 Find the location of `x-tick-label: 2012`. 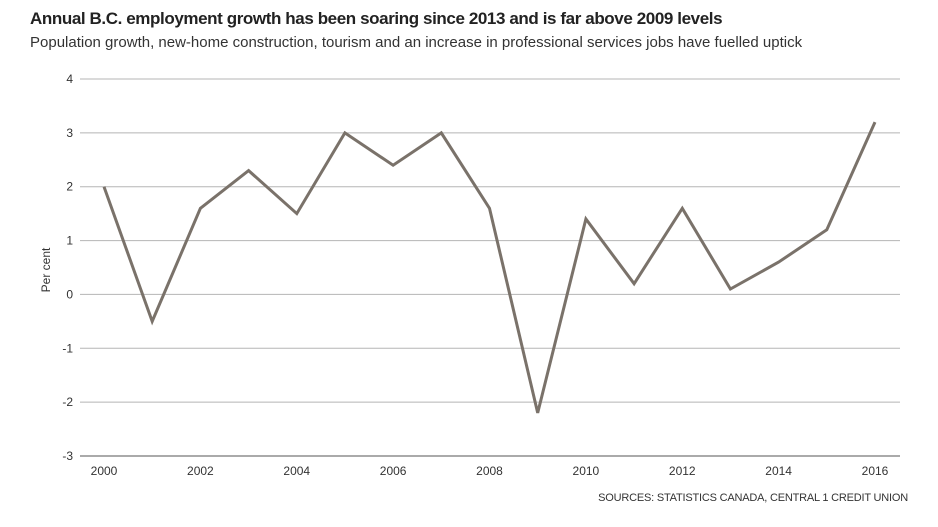

x-tick-label: 2012 is located at coordinates (682, 471).